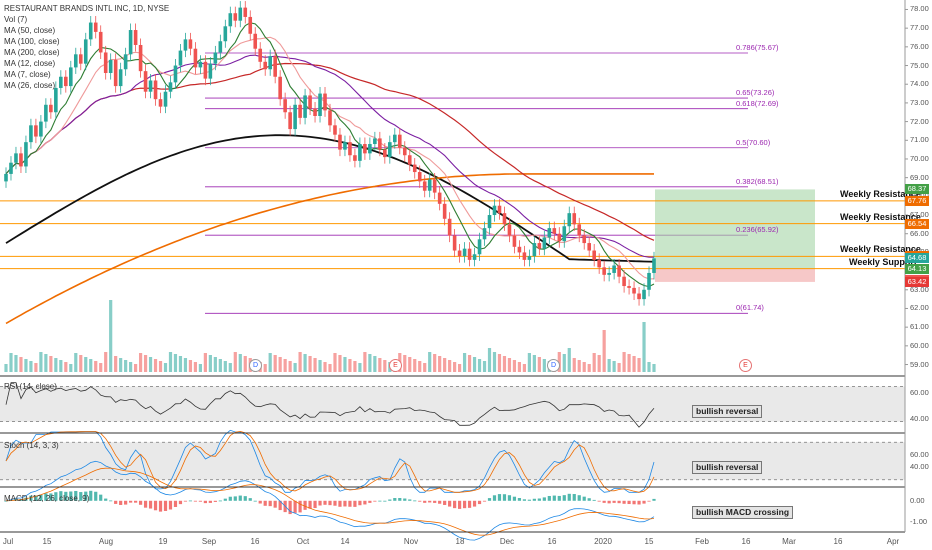 Image resolution: width=932 pixels, height=550 pixels. I want to click on x-tick-label: 16, so click(255, 541).